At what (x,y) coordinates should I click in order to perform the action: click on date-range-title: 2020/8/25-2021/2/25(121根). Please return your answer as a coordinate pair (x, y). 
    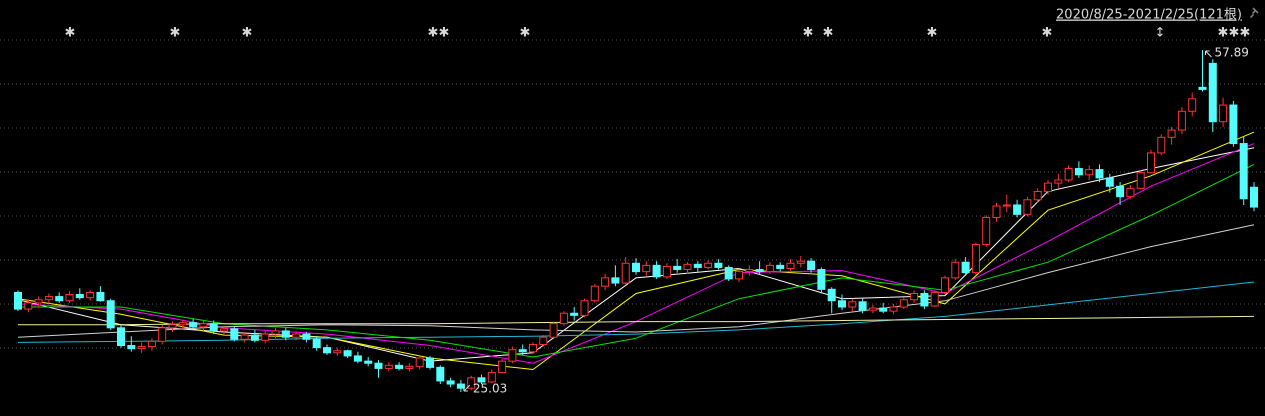
    Looking at the image, I should click on (1149, 15).